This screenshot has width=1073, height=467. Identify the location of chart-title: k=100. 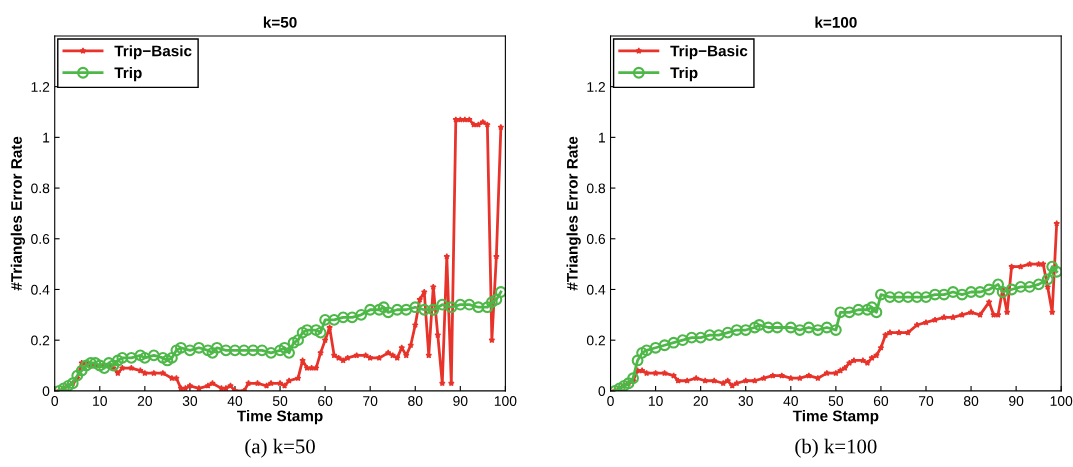
(836, 22).